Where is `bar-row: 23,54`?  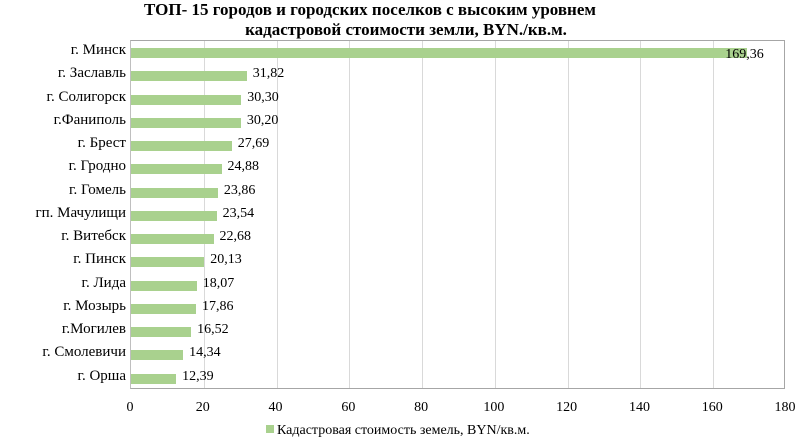
bar-row: 23,54 is located at coordinates (458, 215).